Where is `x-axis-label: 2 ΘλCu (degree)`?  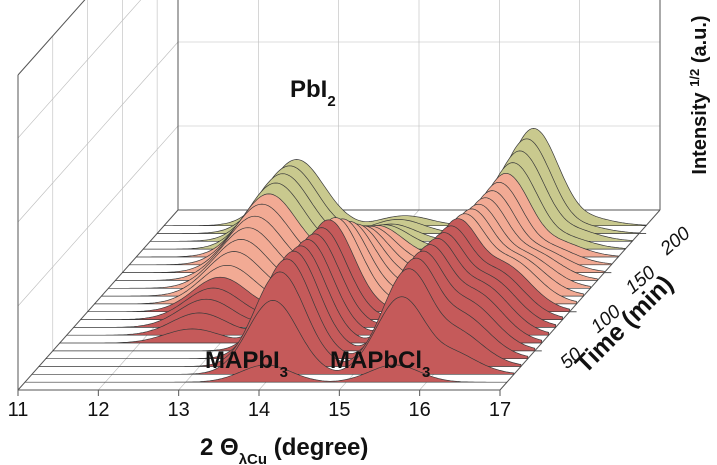 x-axis-label: 2 ΘλCu (degree) is located at coordinates (284, 449).